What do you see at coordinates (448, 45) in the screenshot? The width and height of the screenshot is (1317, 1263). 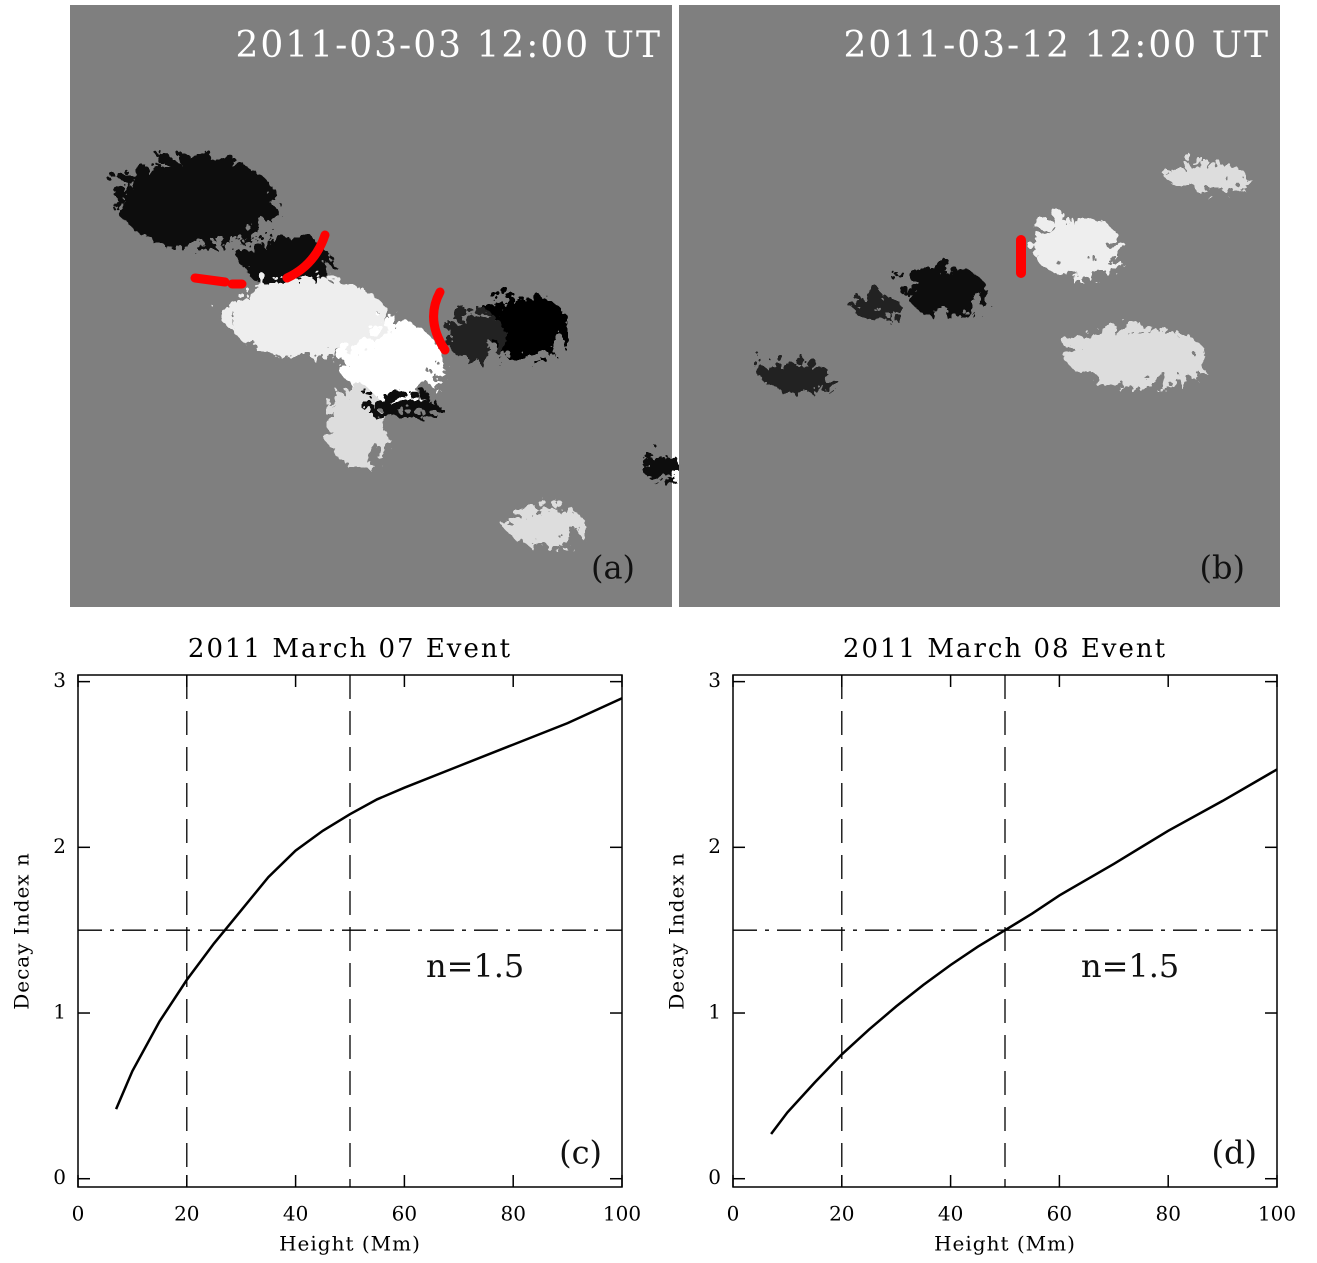 I see `timestamp: 2011-03-03 12:00 UT` at bounding box center [448, 45].